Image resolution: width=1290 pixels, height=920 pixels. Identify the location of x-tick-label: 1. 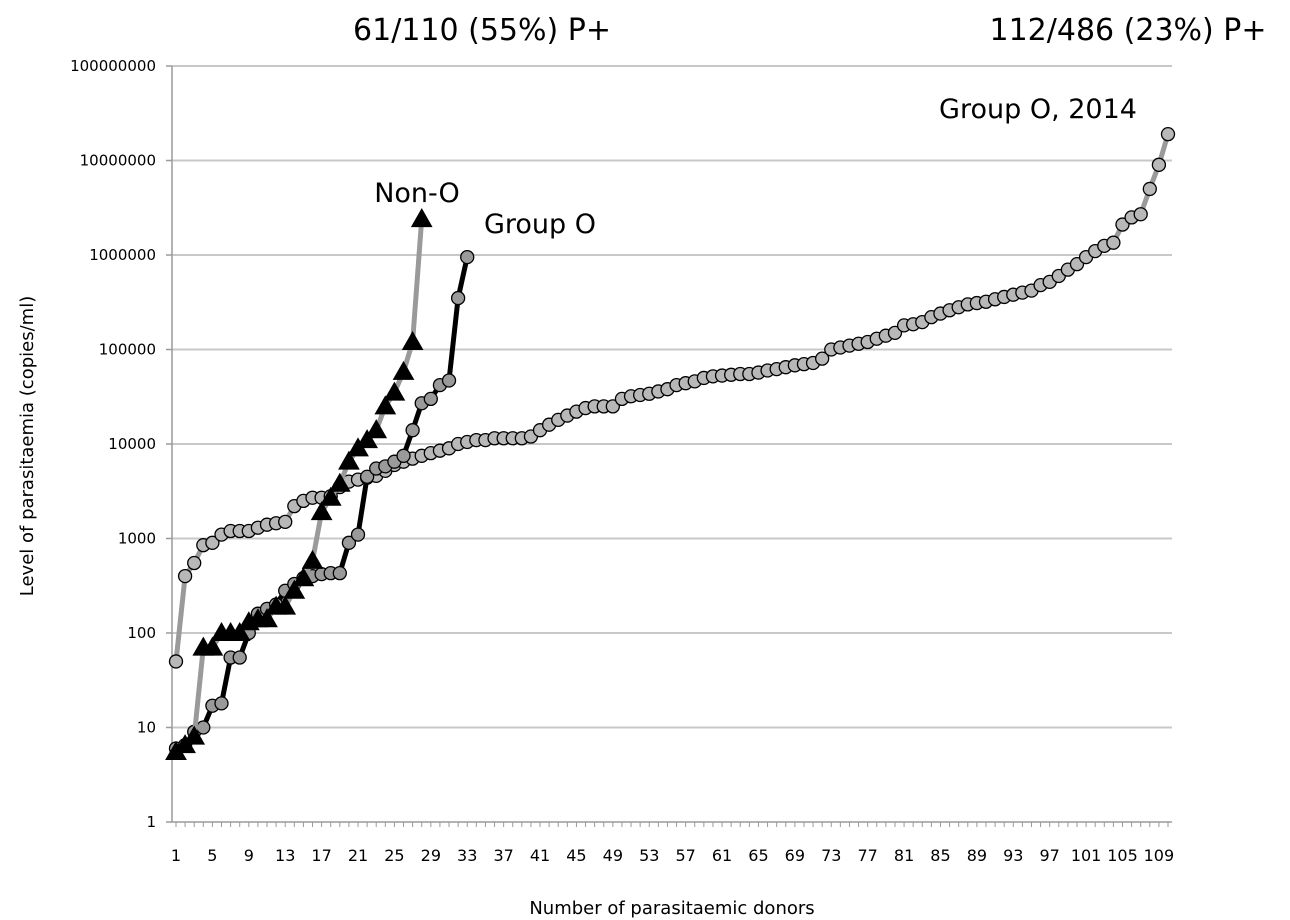
(176, 855).